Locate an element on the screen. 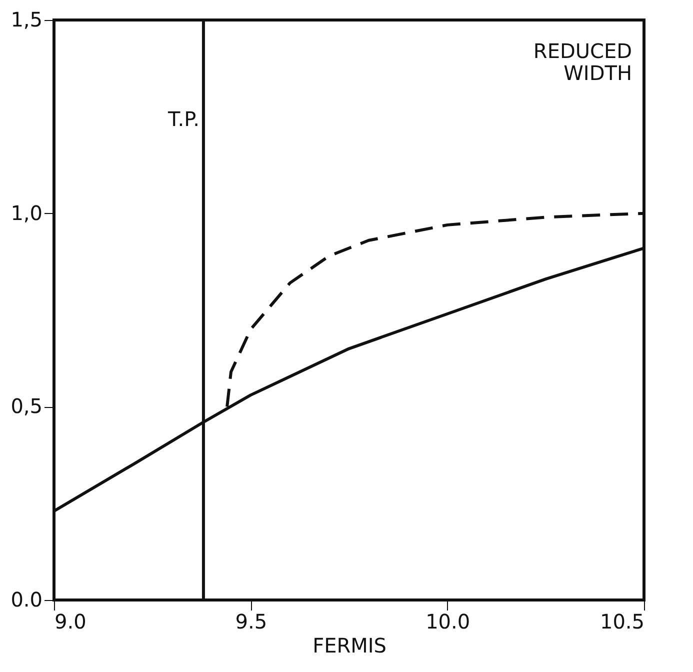  y-tick-label: 1,0 is located at coordinates (26, 212).